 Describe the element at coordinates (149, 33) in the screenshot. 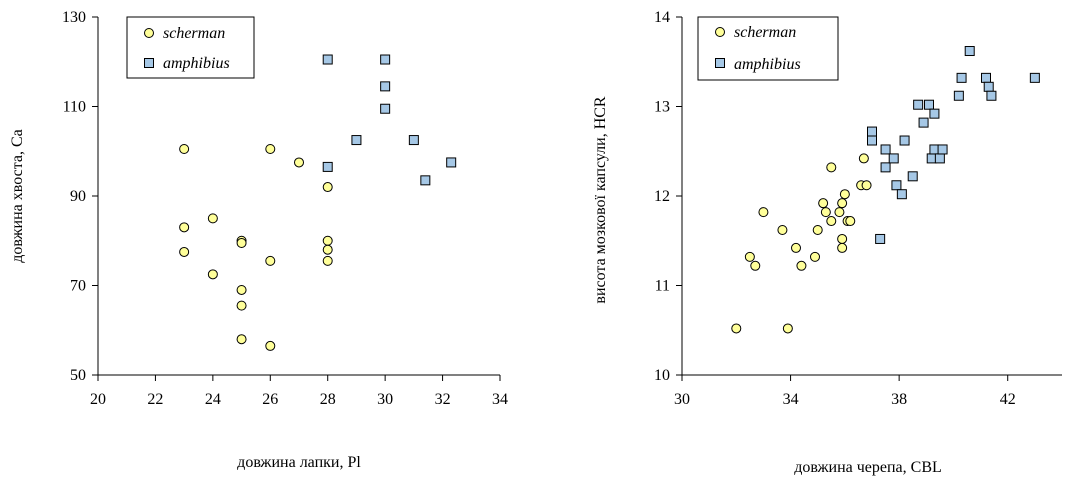

I see `chart-1-legend-scherman-marker` at that location.